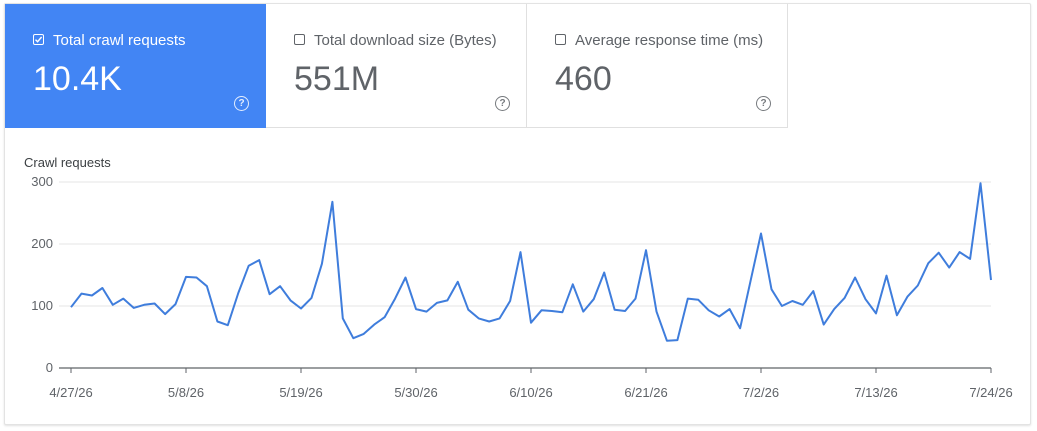 This screenshot has width=1037, height=431. What do you see at coordinates (669, 40) in the screenshot?
I see `metric-label: Average response time (ms)` at bounding box center [669, 40].